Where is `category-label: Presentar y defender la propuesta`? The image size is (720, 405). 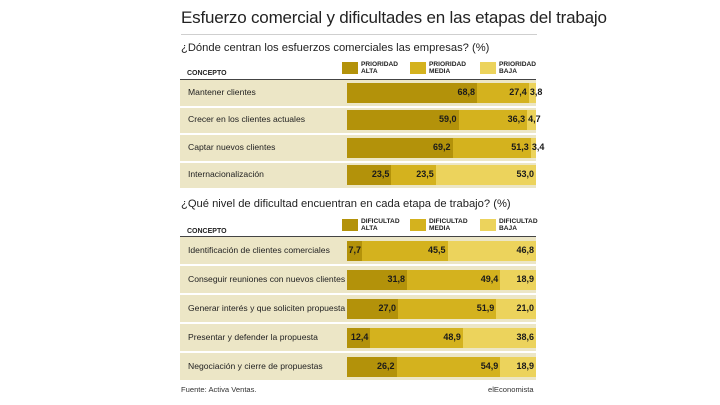 category-label: Presentar y defender la propuesta is located at coordinates (253, 336).